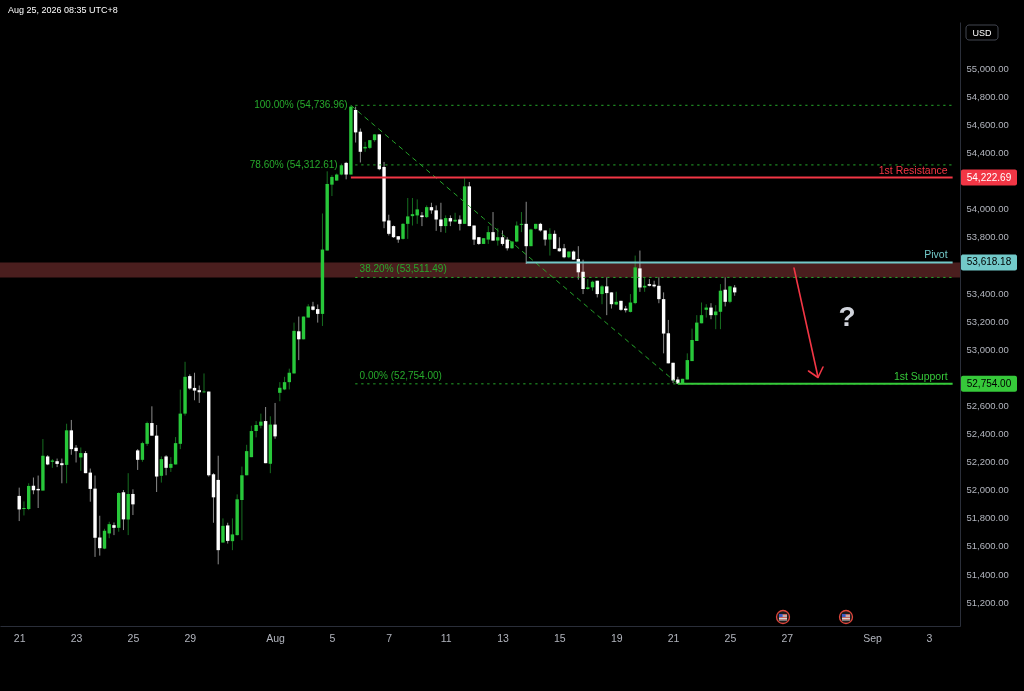 The height and width of the screenshot is (691, 1024). Describe the element at coordinates (76, 637) in the screenshot. I see `x-tick-label: 23` at that location.